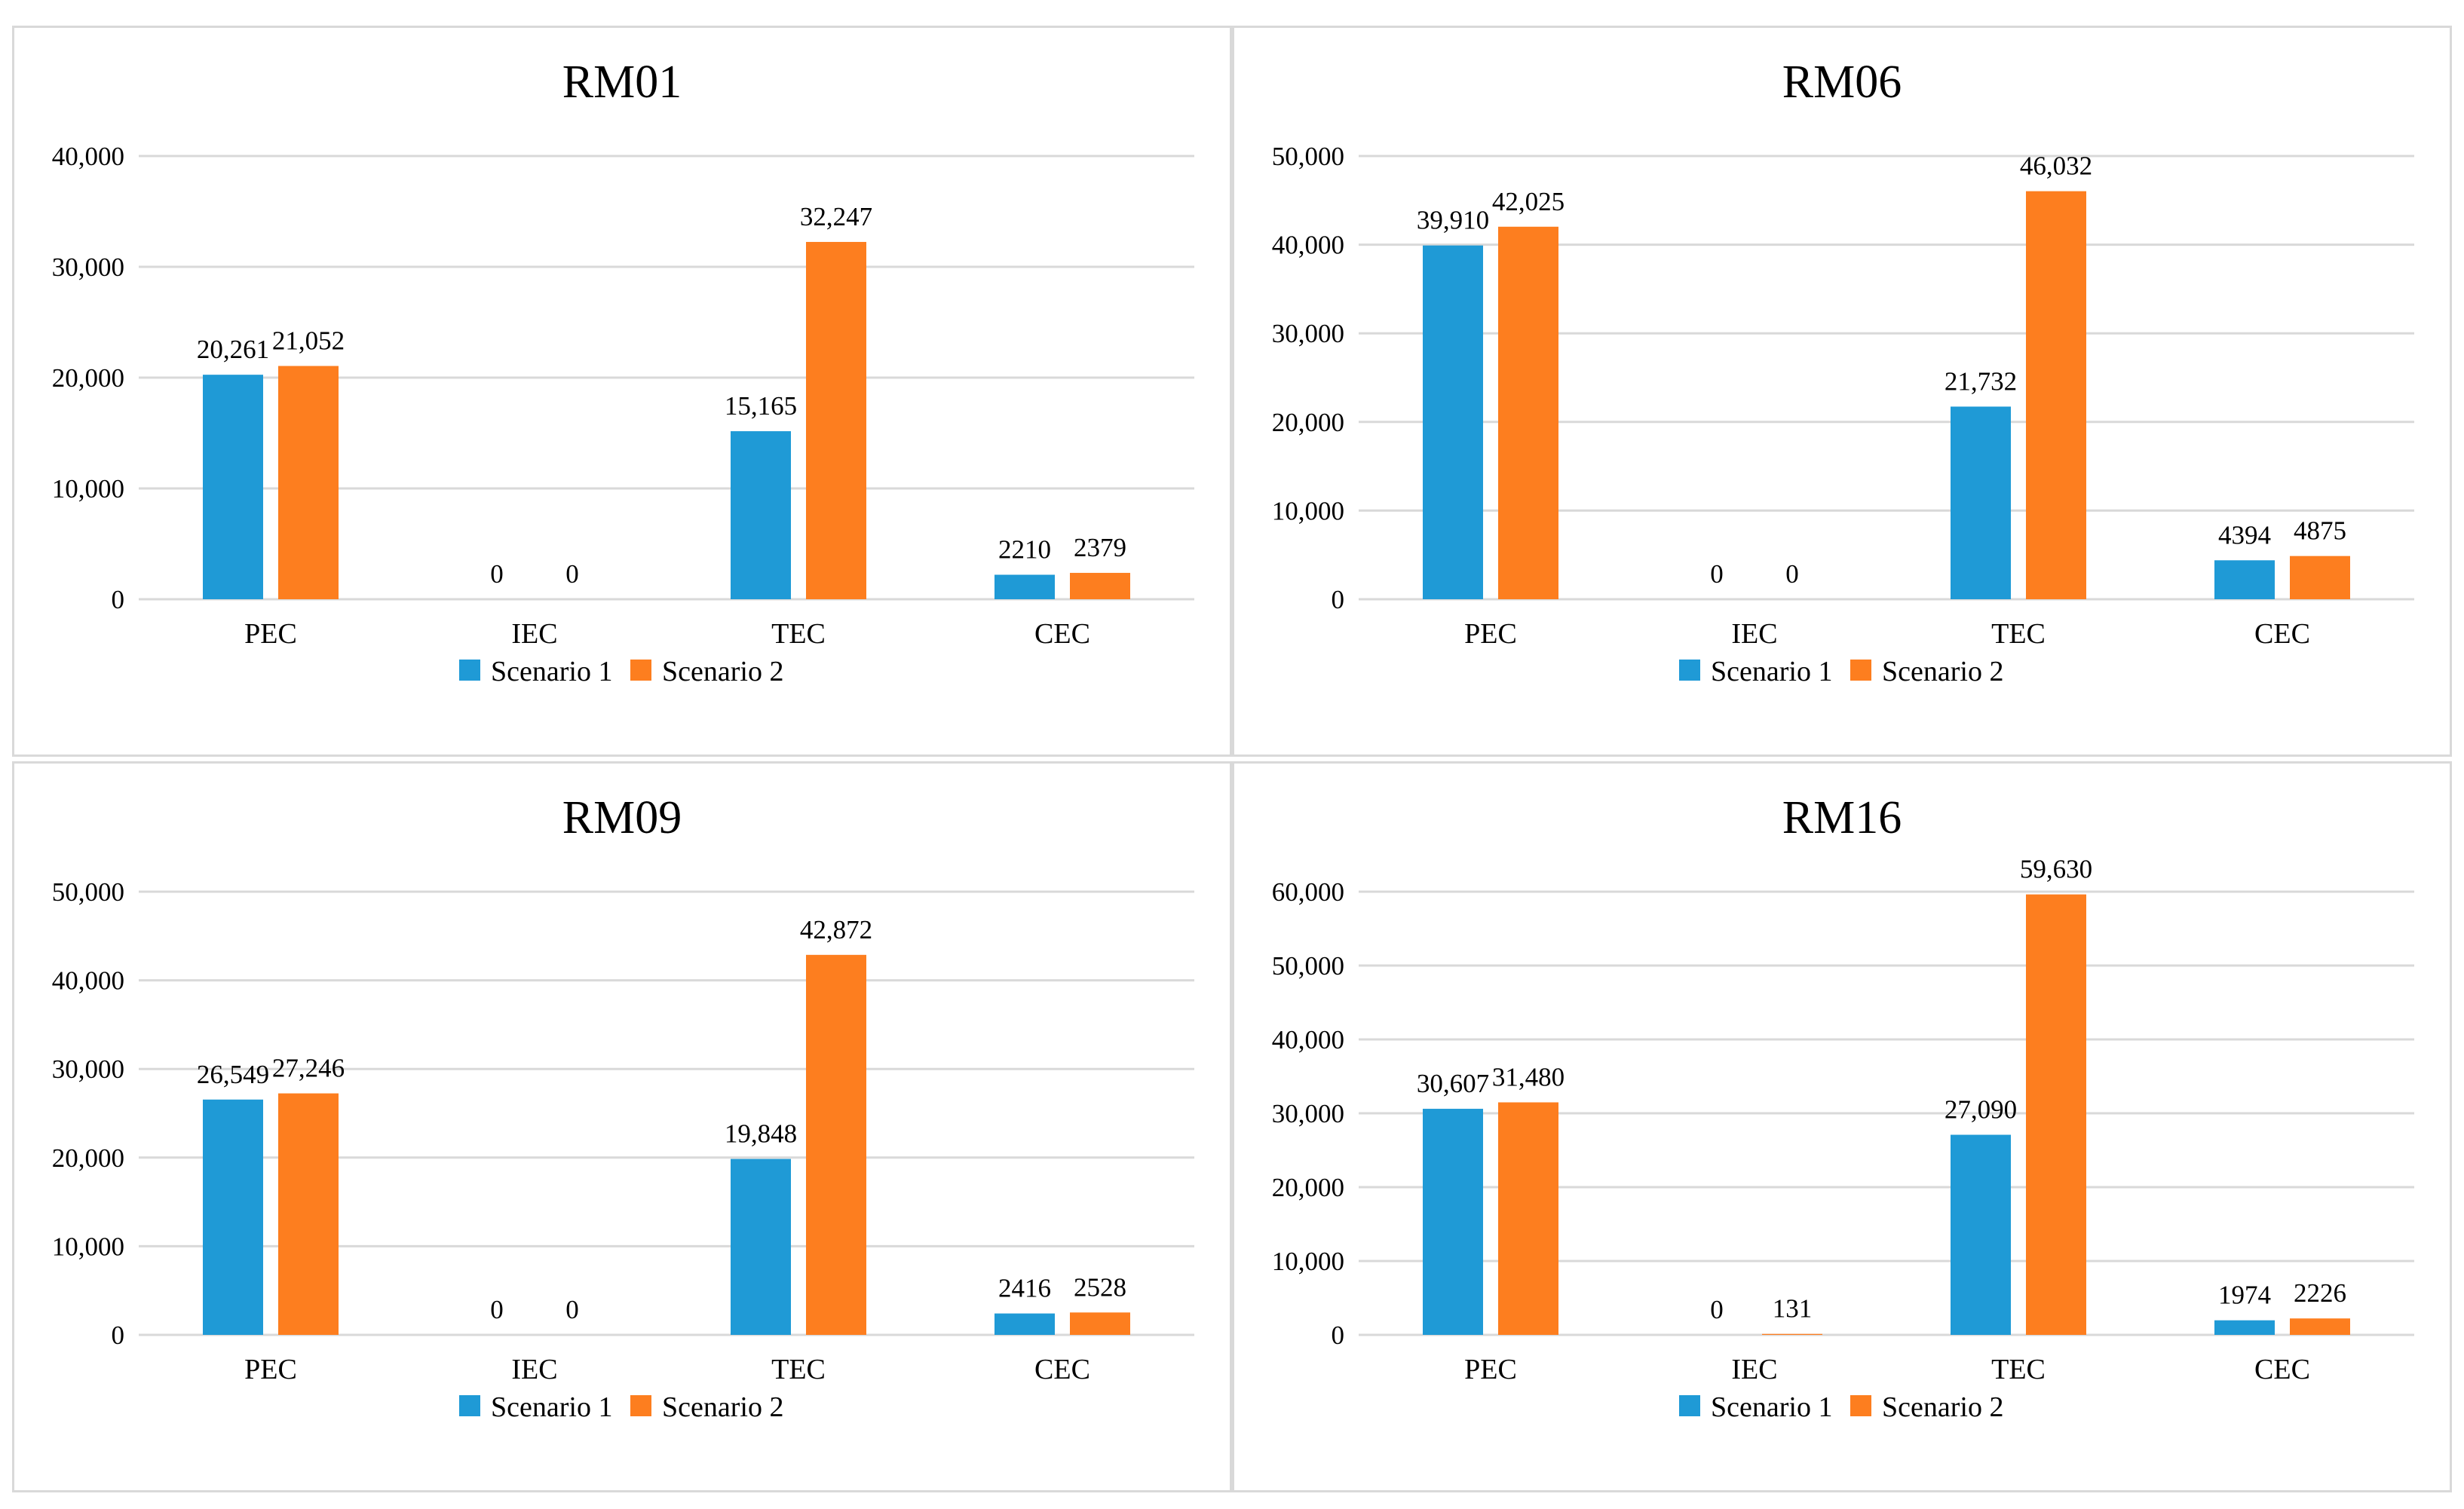 The width and height of the screenshot is (2464, 1509). What do you see at coordinates (2244, 1295) in the screenshot?
I see `data-label: 1974` at bounding box center [2244, 1295].